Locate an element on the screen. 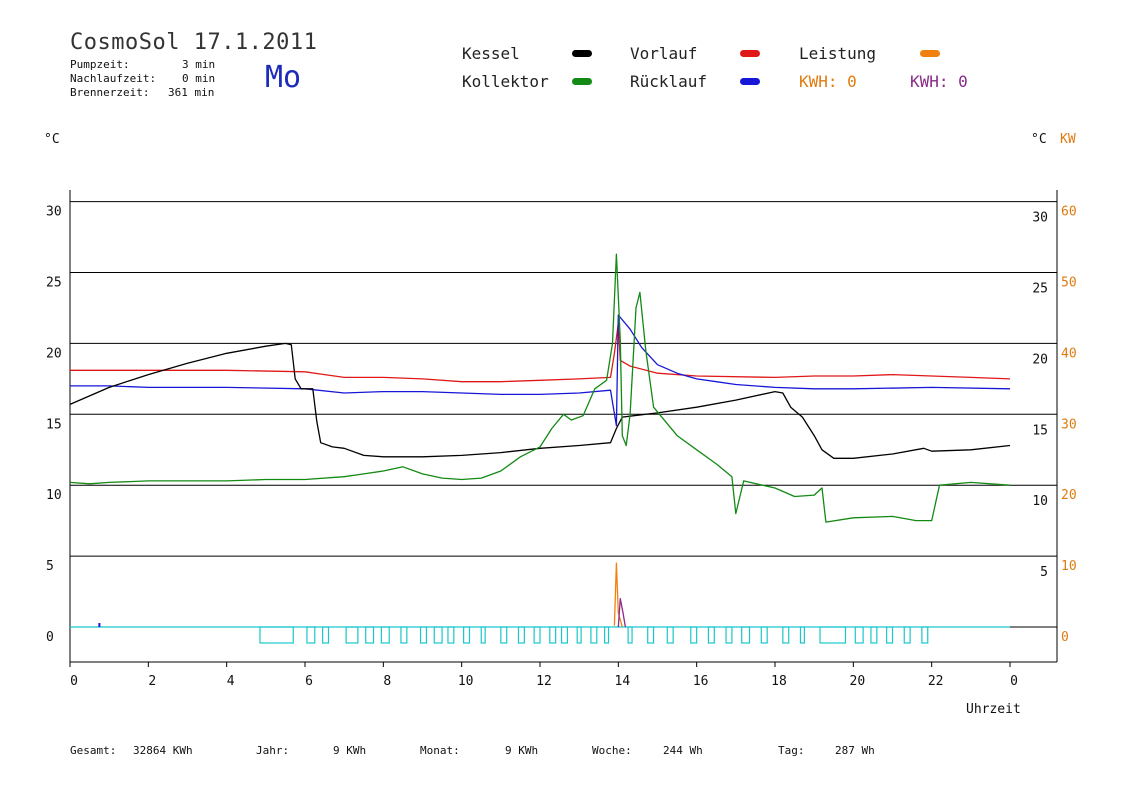 This screenshot has width=1148, height=812. series-kessel is located at coordinates (540, 400).